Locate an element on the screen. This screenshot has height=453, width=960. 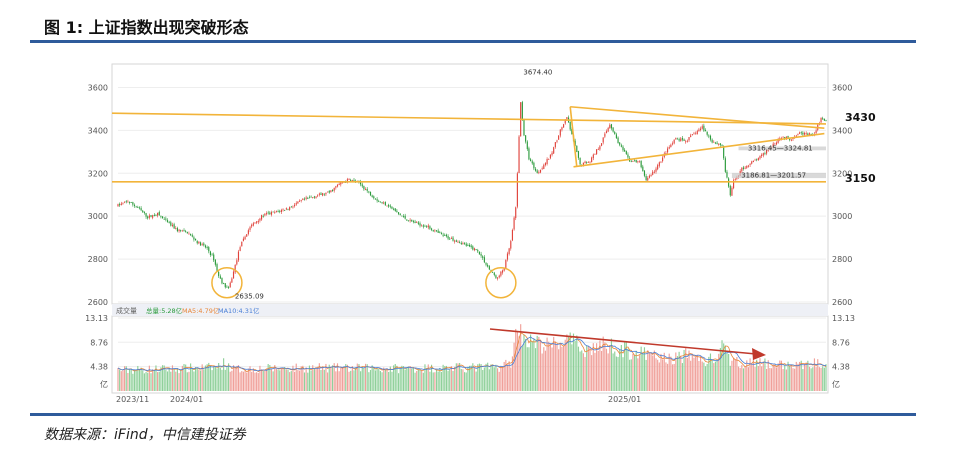
volume-ma-lines is located at coordinates (472, 352).